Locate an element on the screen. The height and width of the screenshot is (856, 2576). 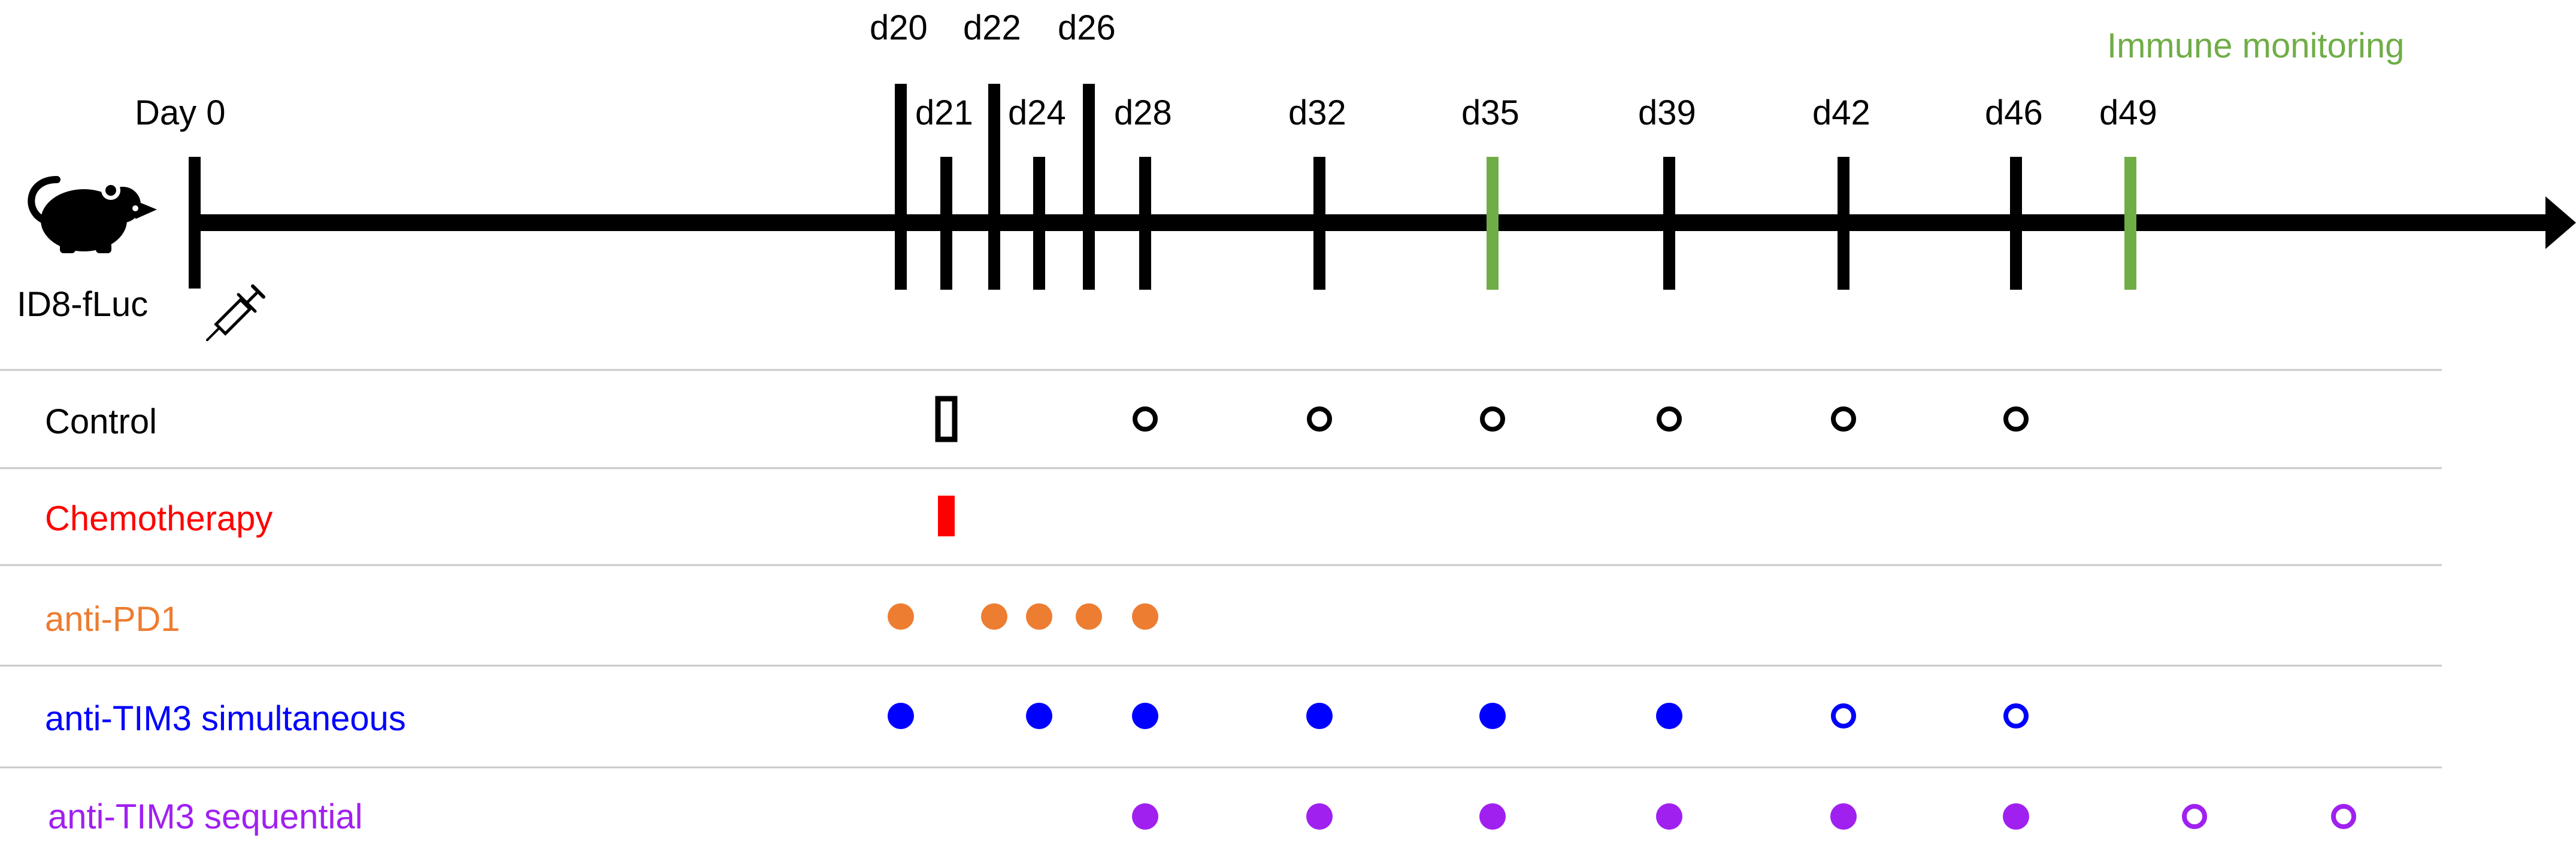
tick-label-d24: d24 is located at coordinates (1037, 112).